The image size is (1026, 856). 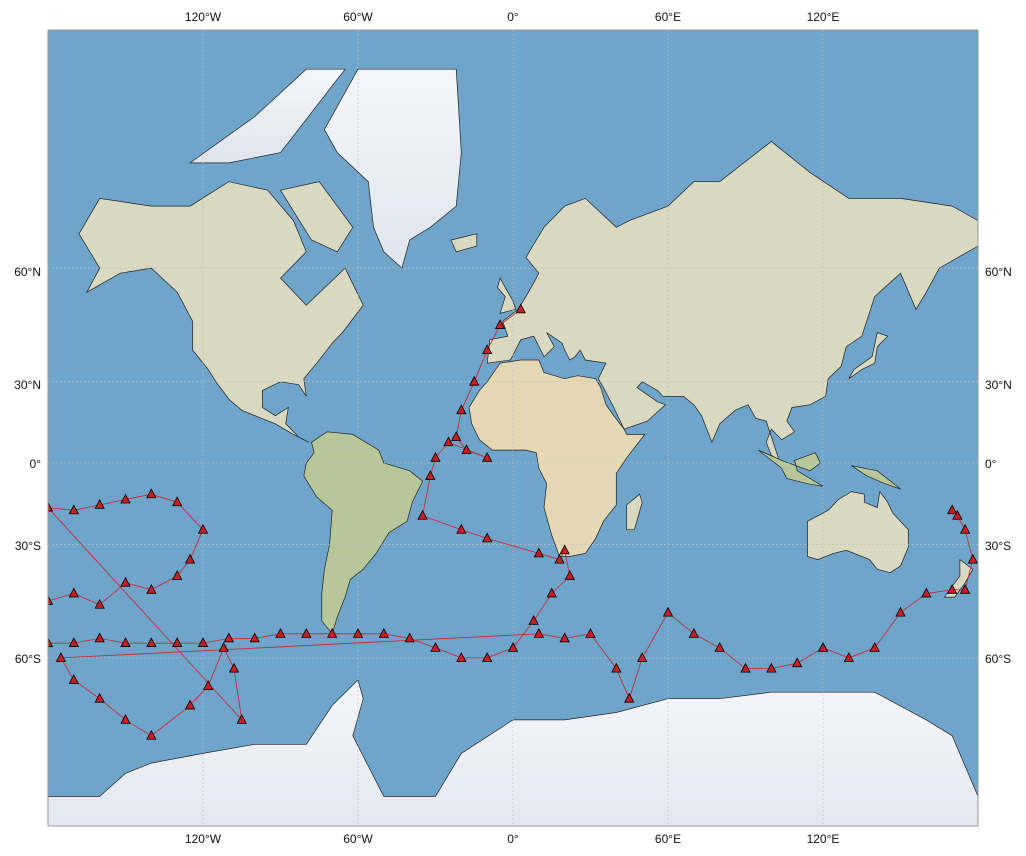 What do you see at coordinates (203, 17) in the screenshot?
I see `top-tick-120w: 120°W` at bounding box center [203, 17].